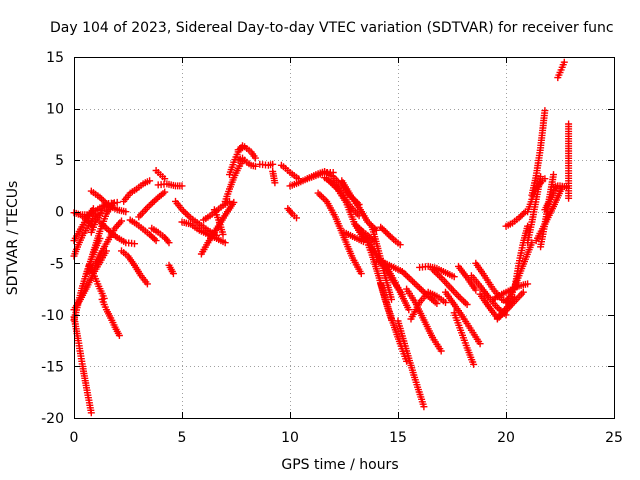  Describe the element at coordinates (52, 419) in the screenshot. I see `y-tick-label: -20` at that location.